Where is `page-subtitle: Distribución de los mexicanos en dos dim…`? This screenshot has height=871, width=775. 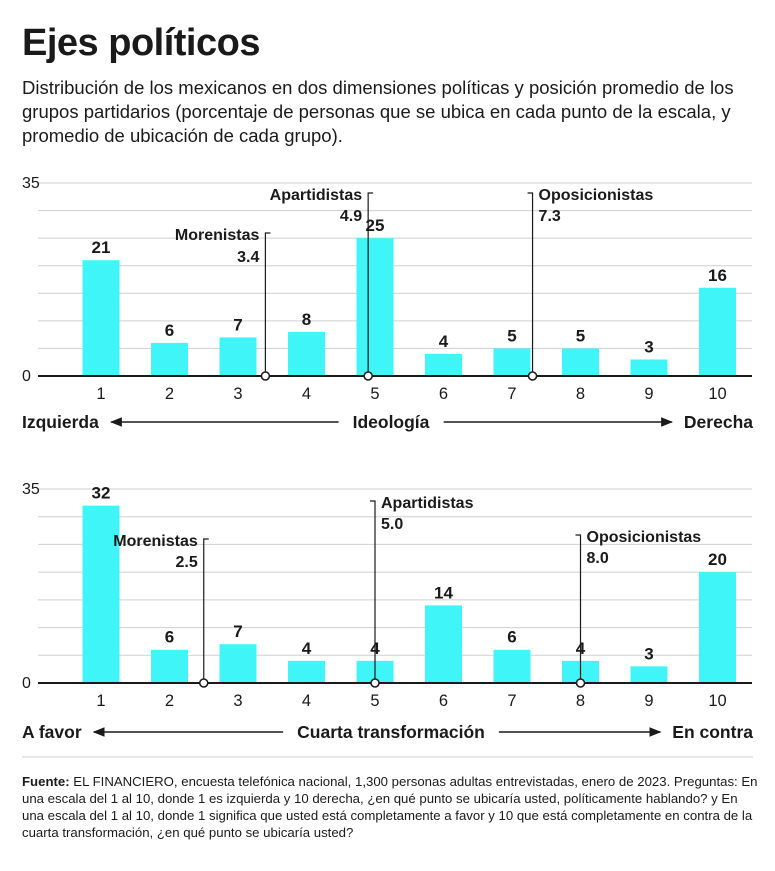
page-subtitle: Distribución de los mexicanos en dos dim… is located at coordinates (378, 111).